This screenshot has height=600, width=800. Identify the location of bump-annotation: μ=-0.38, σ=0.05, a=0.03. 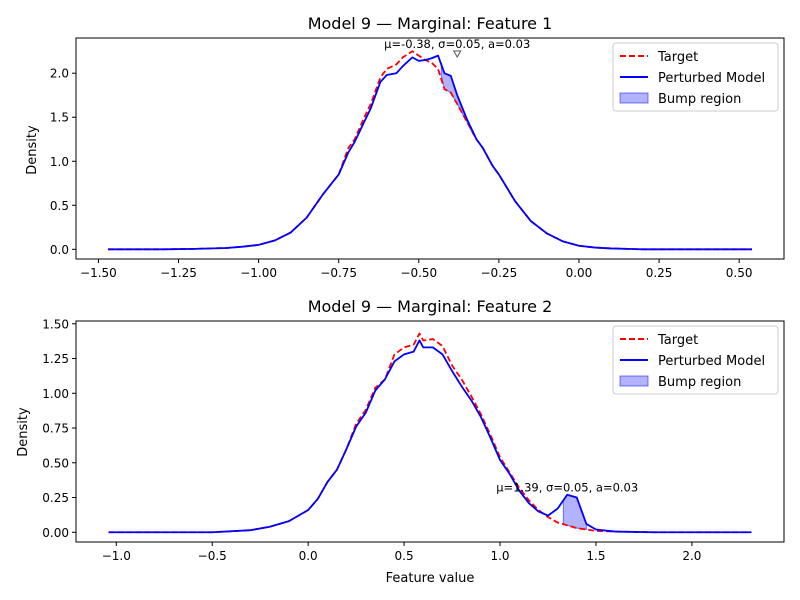
(457, 44).